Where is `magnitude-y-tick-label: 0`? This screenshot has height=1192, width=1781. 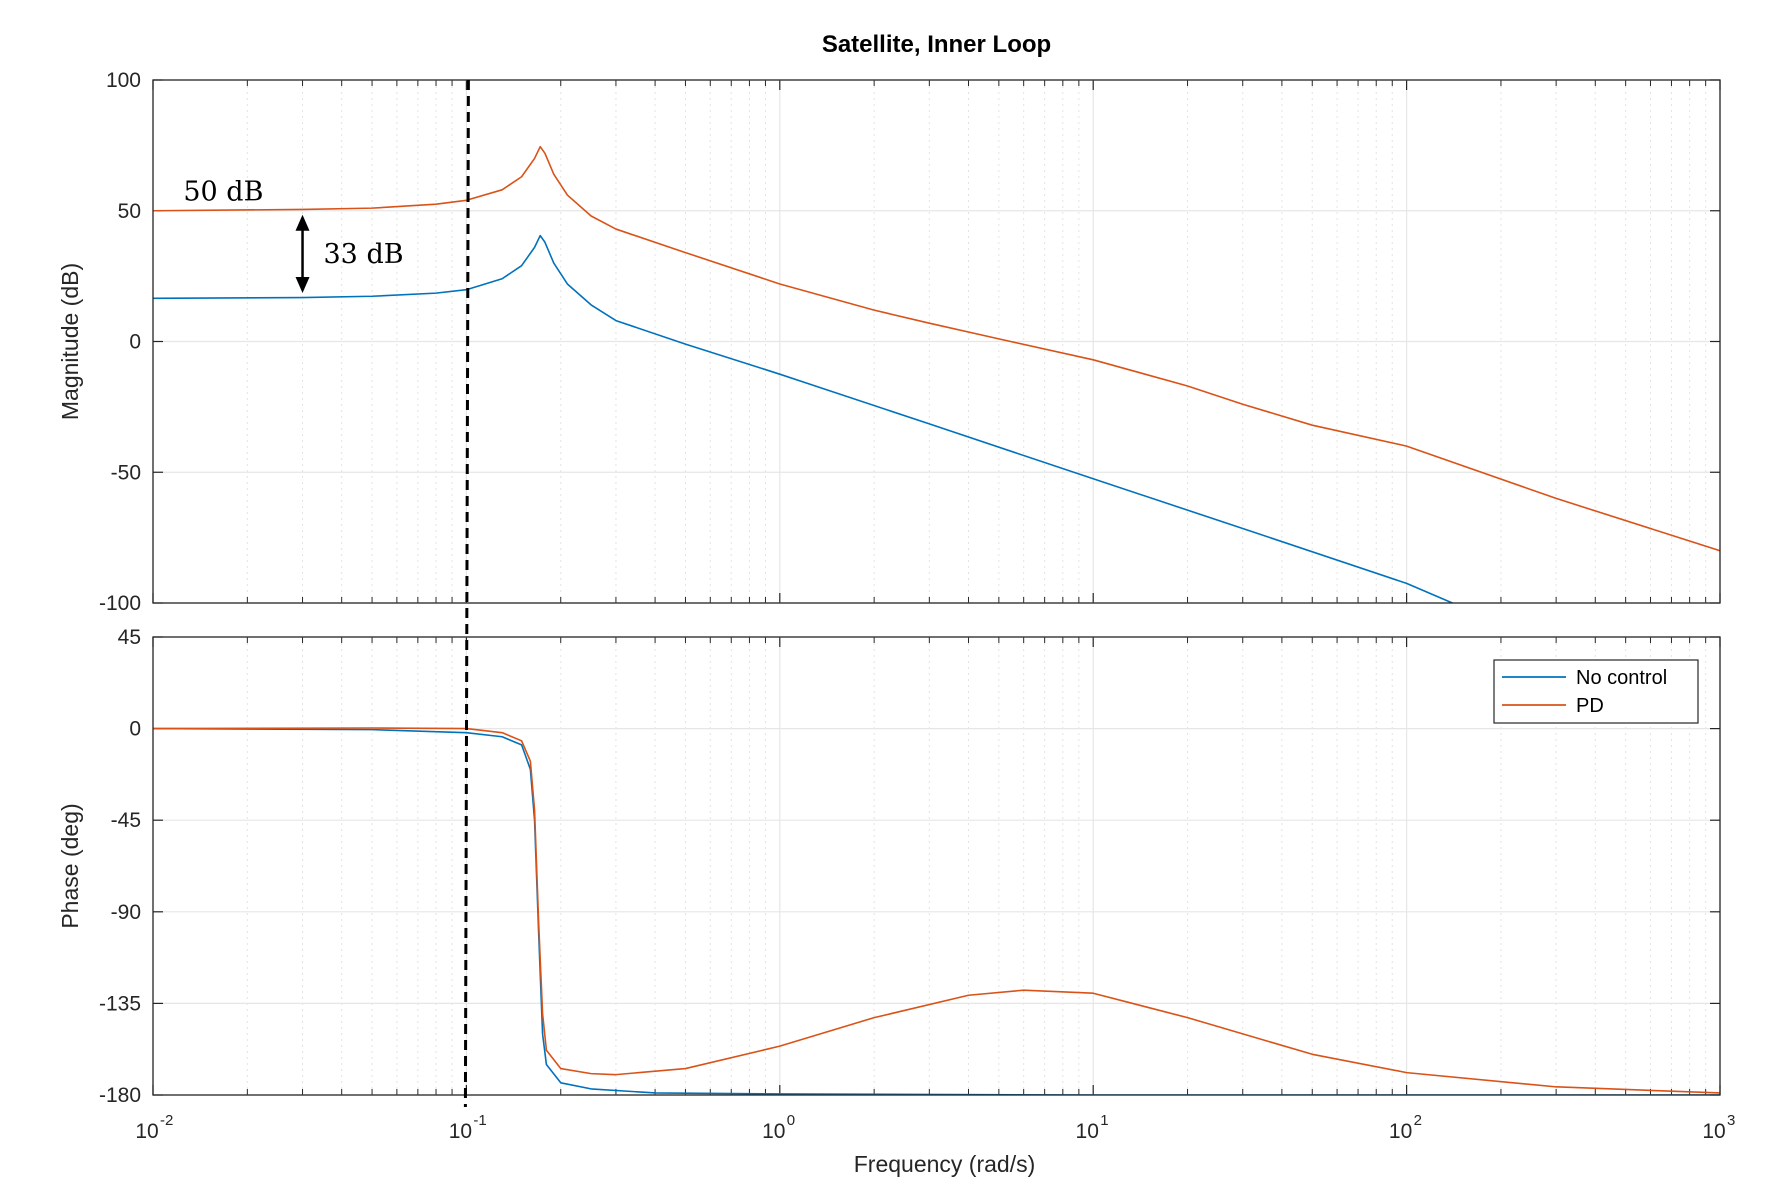
magnitude-y-tick-label: 0 is located at coordinates (135, 342).